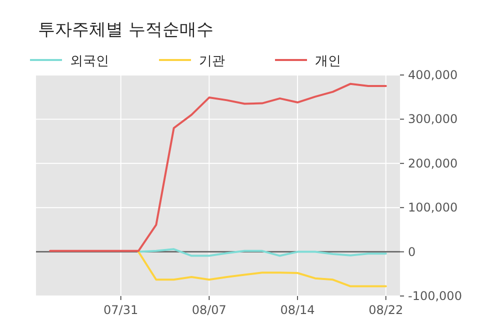 The height and width of the screenshot is (323, 500). I want to click on y-tick-label: 200,000, so click(433, 163).